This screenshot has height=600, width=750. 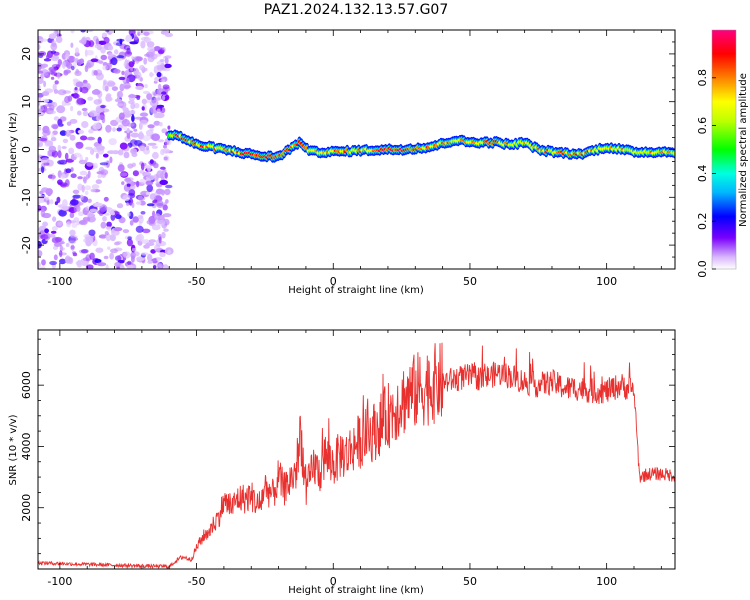 What do you see at coordinates (59, 281) in the screenshot?
I see `x-tick-label: -100` at bounding box center [59, 281].